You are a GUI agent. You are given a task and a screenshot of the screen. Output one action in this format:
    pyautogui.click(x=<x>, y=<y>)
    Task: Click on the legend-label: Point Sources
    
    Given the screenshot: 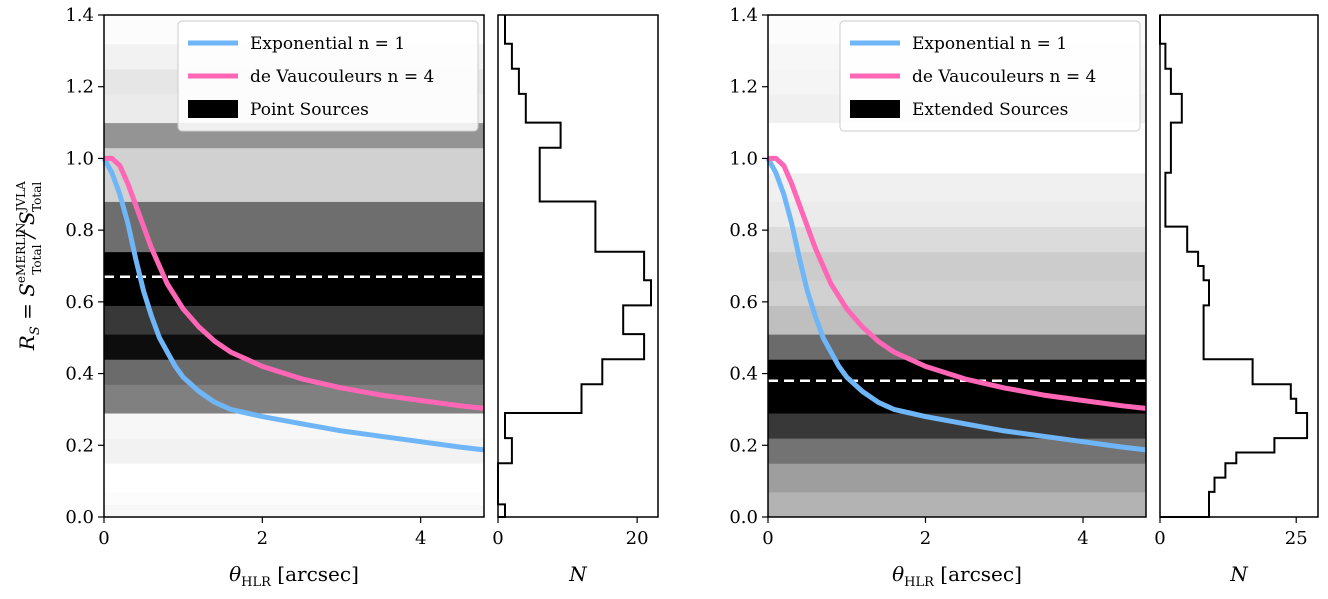 What is the action you would take?
    pyautogui.click(x=309, y=110)
    